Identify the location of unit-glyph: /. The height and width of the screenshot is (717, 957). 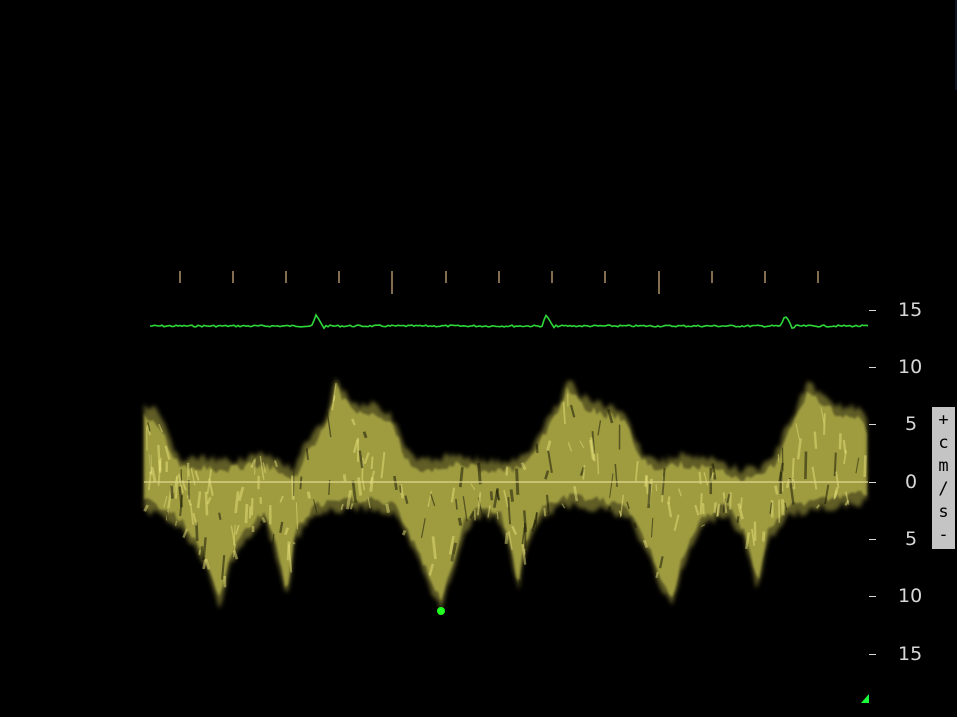
(943, 489).